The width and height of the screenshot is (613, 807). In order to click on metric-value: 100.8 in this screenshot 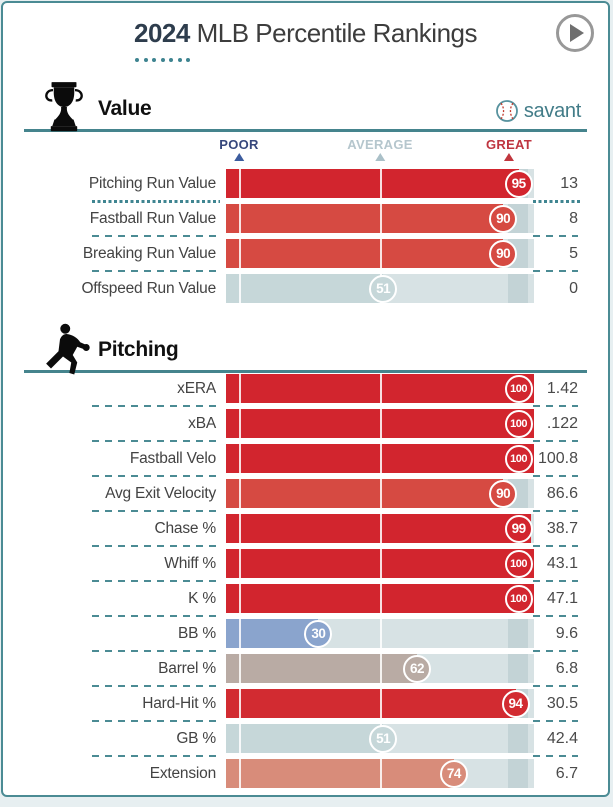, I will do `click(557, 458)`.